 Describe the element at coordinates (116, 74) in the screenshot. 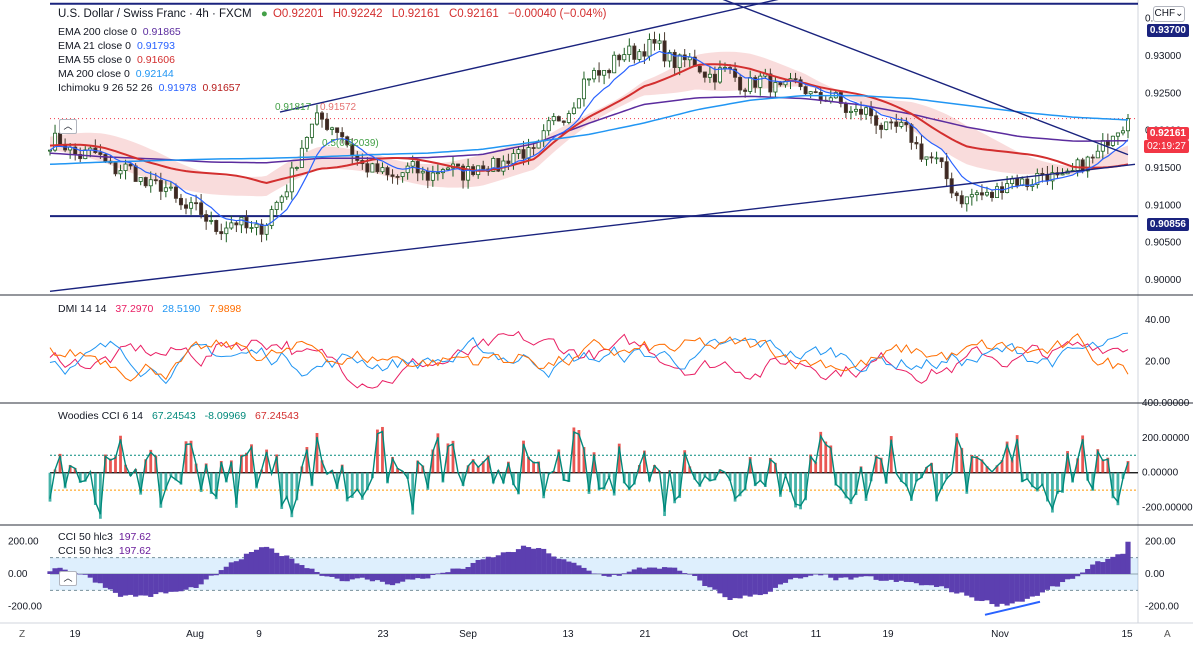

I see `legend-ma200: MA 200 close 0 0.92144` at that location.